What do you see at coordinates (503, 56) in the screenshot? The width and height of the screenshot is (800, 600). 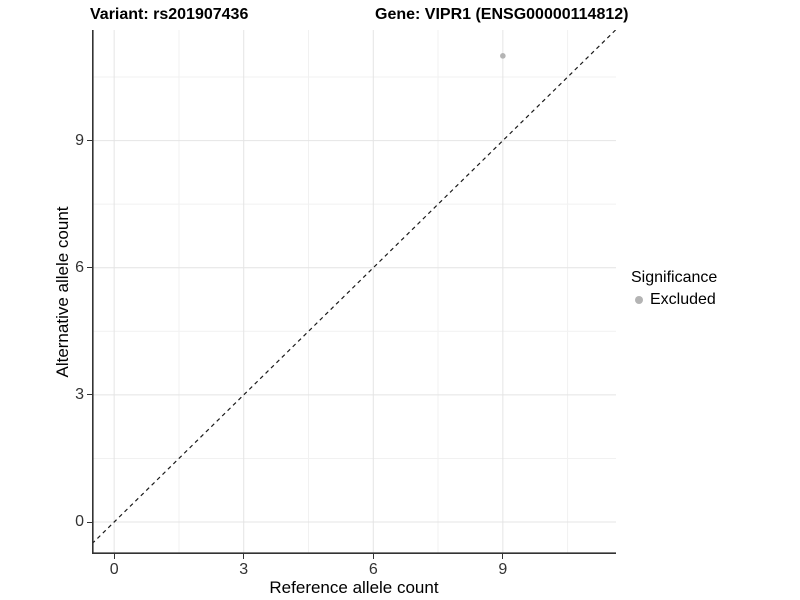 I see `data-point` at bounding box center [503, 56].